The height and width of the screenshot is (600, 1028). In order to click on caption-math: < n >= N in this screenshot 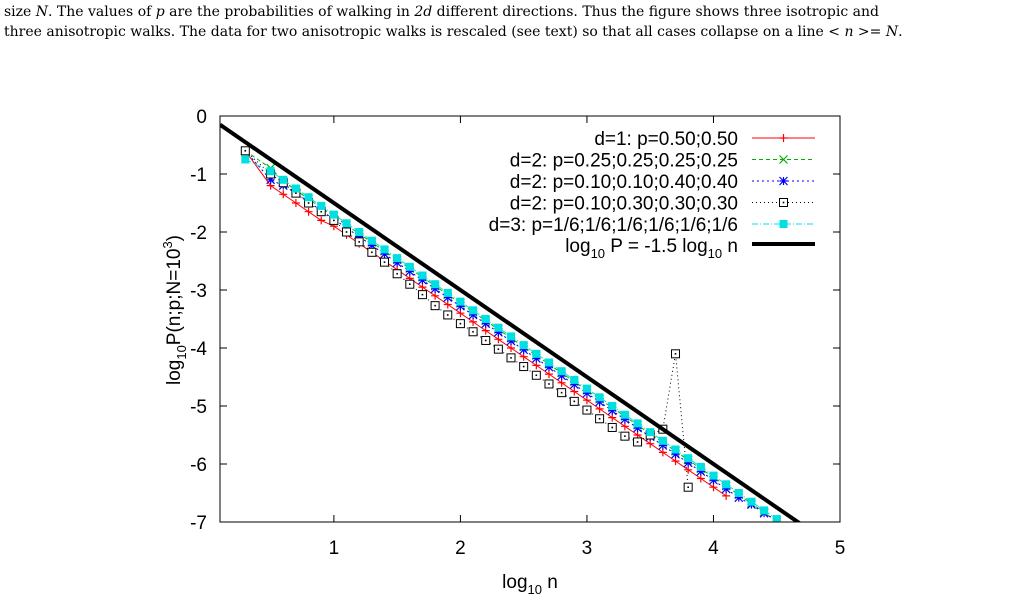, I will do `click(863, 32)`.